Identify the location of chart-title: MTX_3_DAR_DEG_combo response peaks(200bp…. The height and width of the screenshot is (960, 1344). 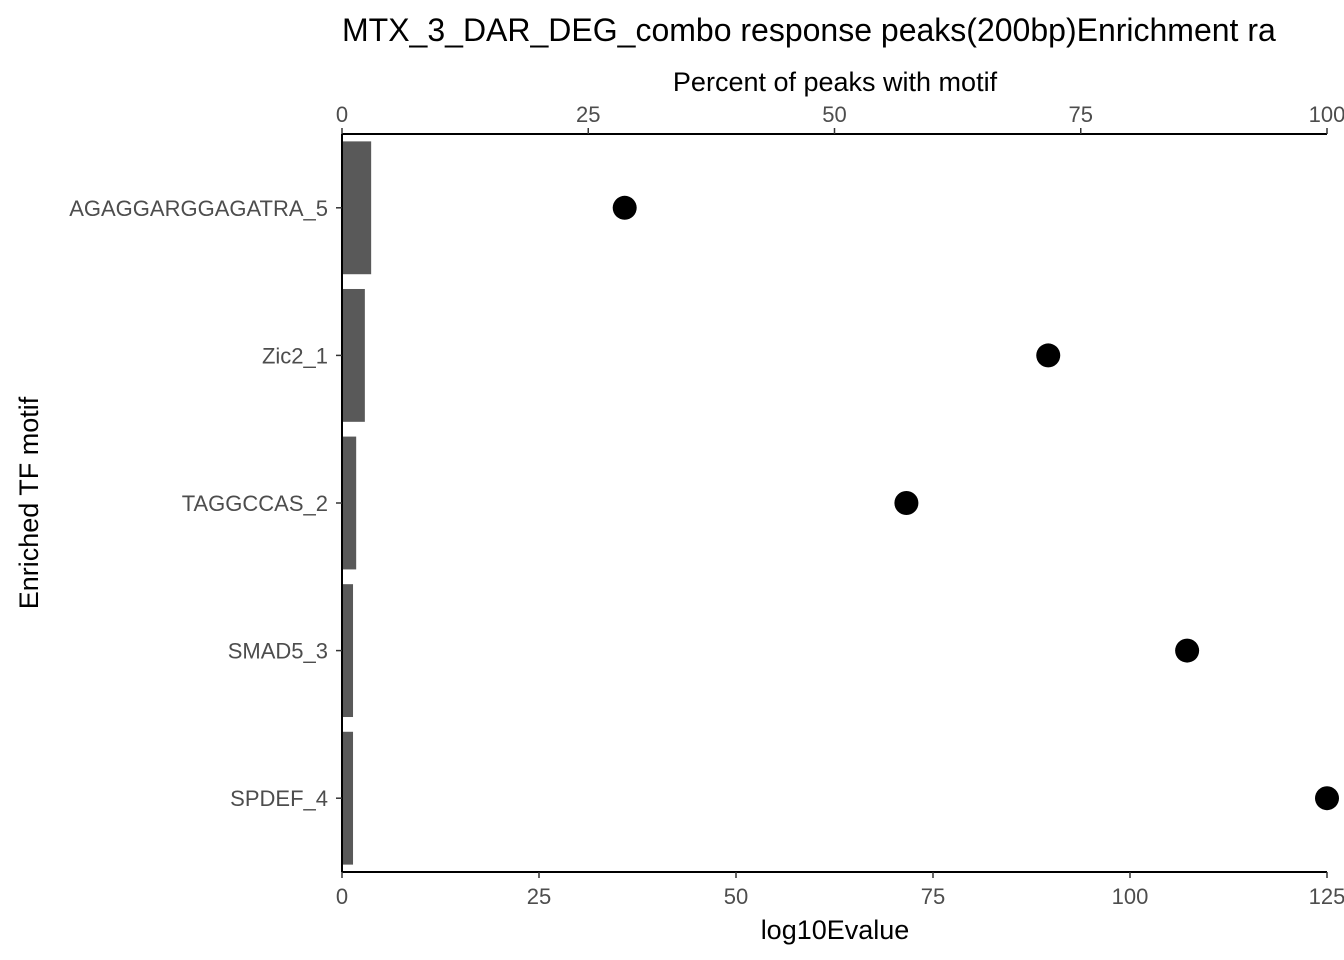
(809, 30).